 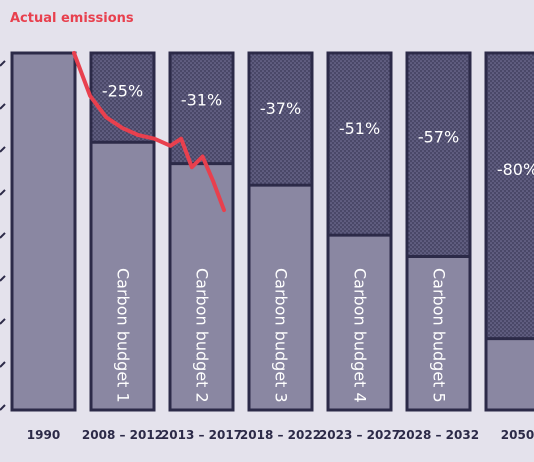 What do you see at coordinates (360, 335) in the screenshot?
I see `bar-label: Carbon budget 4` at bounding box center [360, 335].